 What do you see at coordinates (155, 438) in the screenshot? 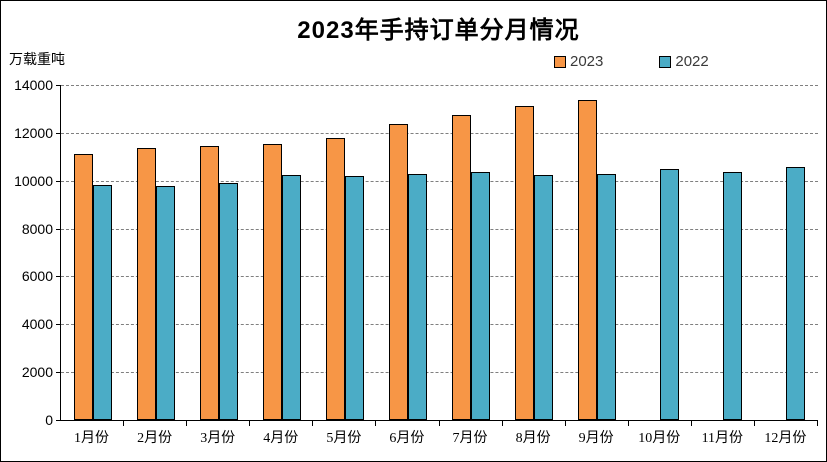
I see `x-axis-label-2月份: 2月份` at bounding box center [155, 438].